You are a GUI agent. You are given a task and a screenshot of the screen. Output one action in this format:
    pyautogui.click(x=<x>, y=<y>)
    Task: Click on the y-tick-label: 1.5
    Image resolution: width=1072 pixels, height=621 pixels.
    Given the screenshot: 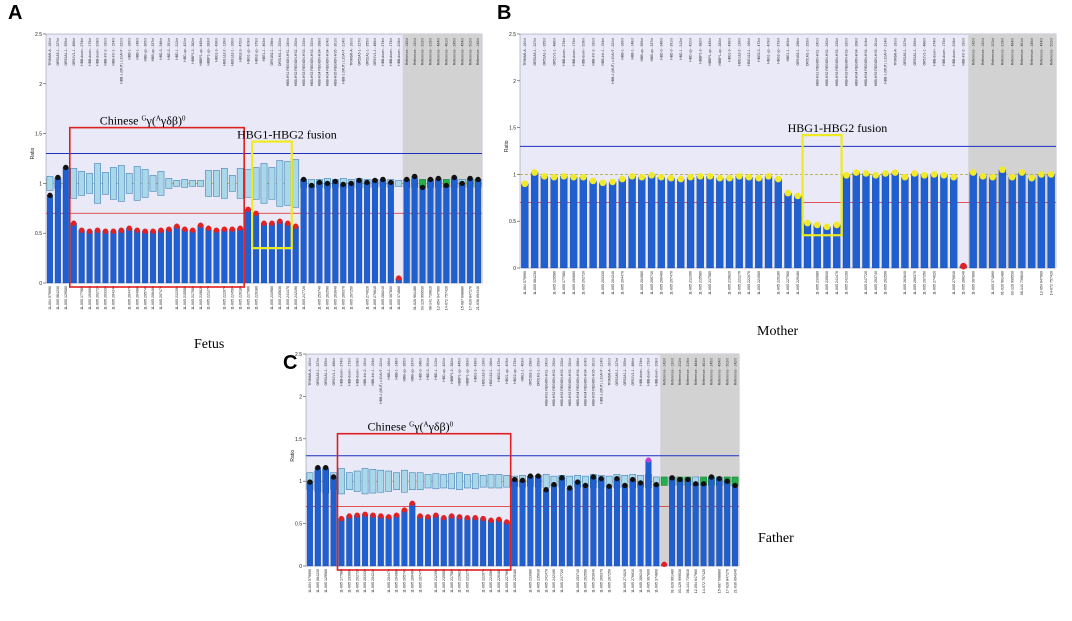 What is the action you would take?
    pyautogui.click(x=298, y=440)
    